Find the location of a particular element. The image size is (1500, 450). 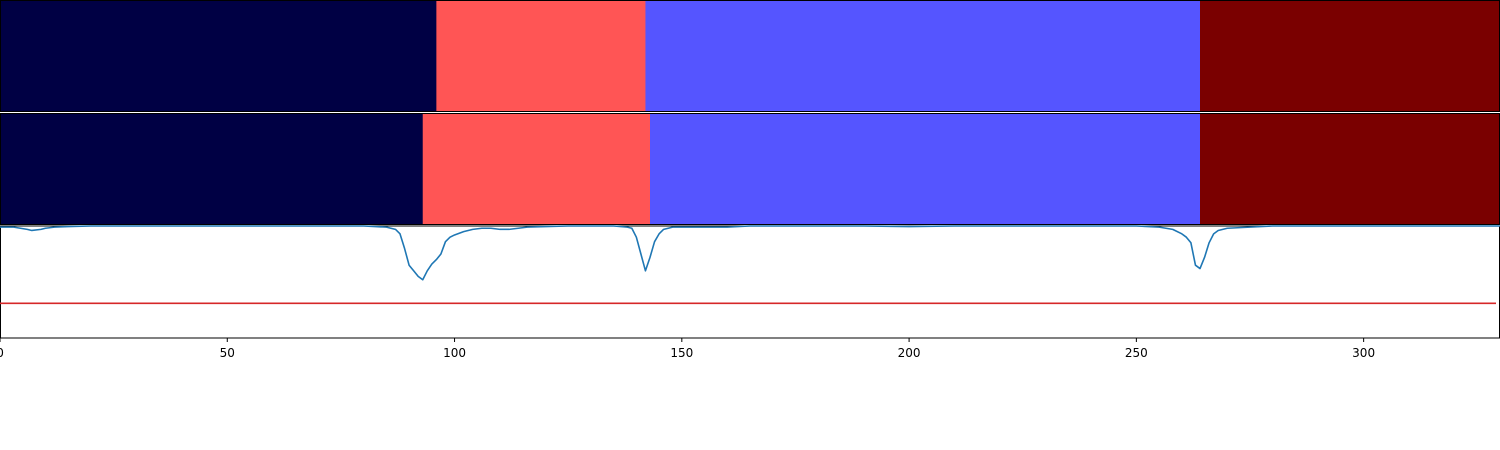

x-tick-label-50: 50 is located at coordinates (227, 353).